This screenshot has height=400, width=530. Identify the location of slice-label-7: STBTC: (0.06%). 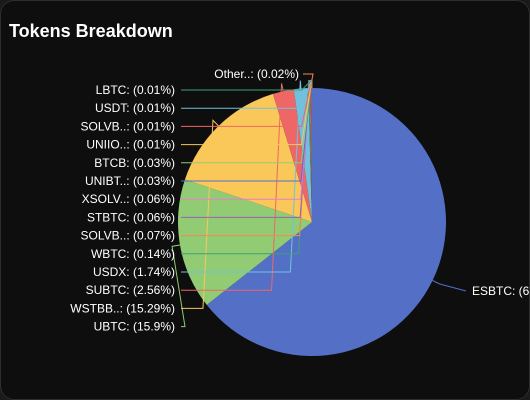
(131, 217).